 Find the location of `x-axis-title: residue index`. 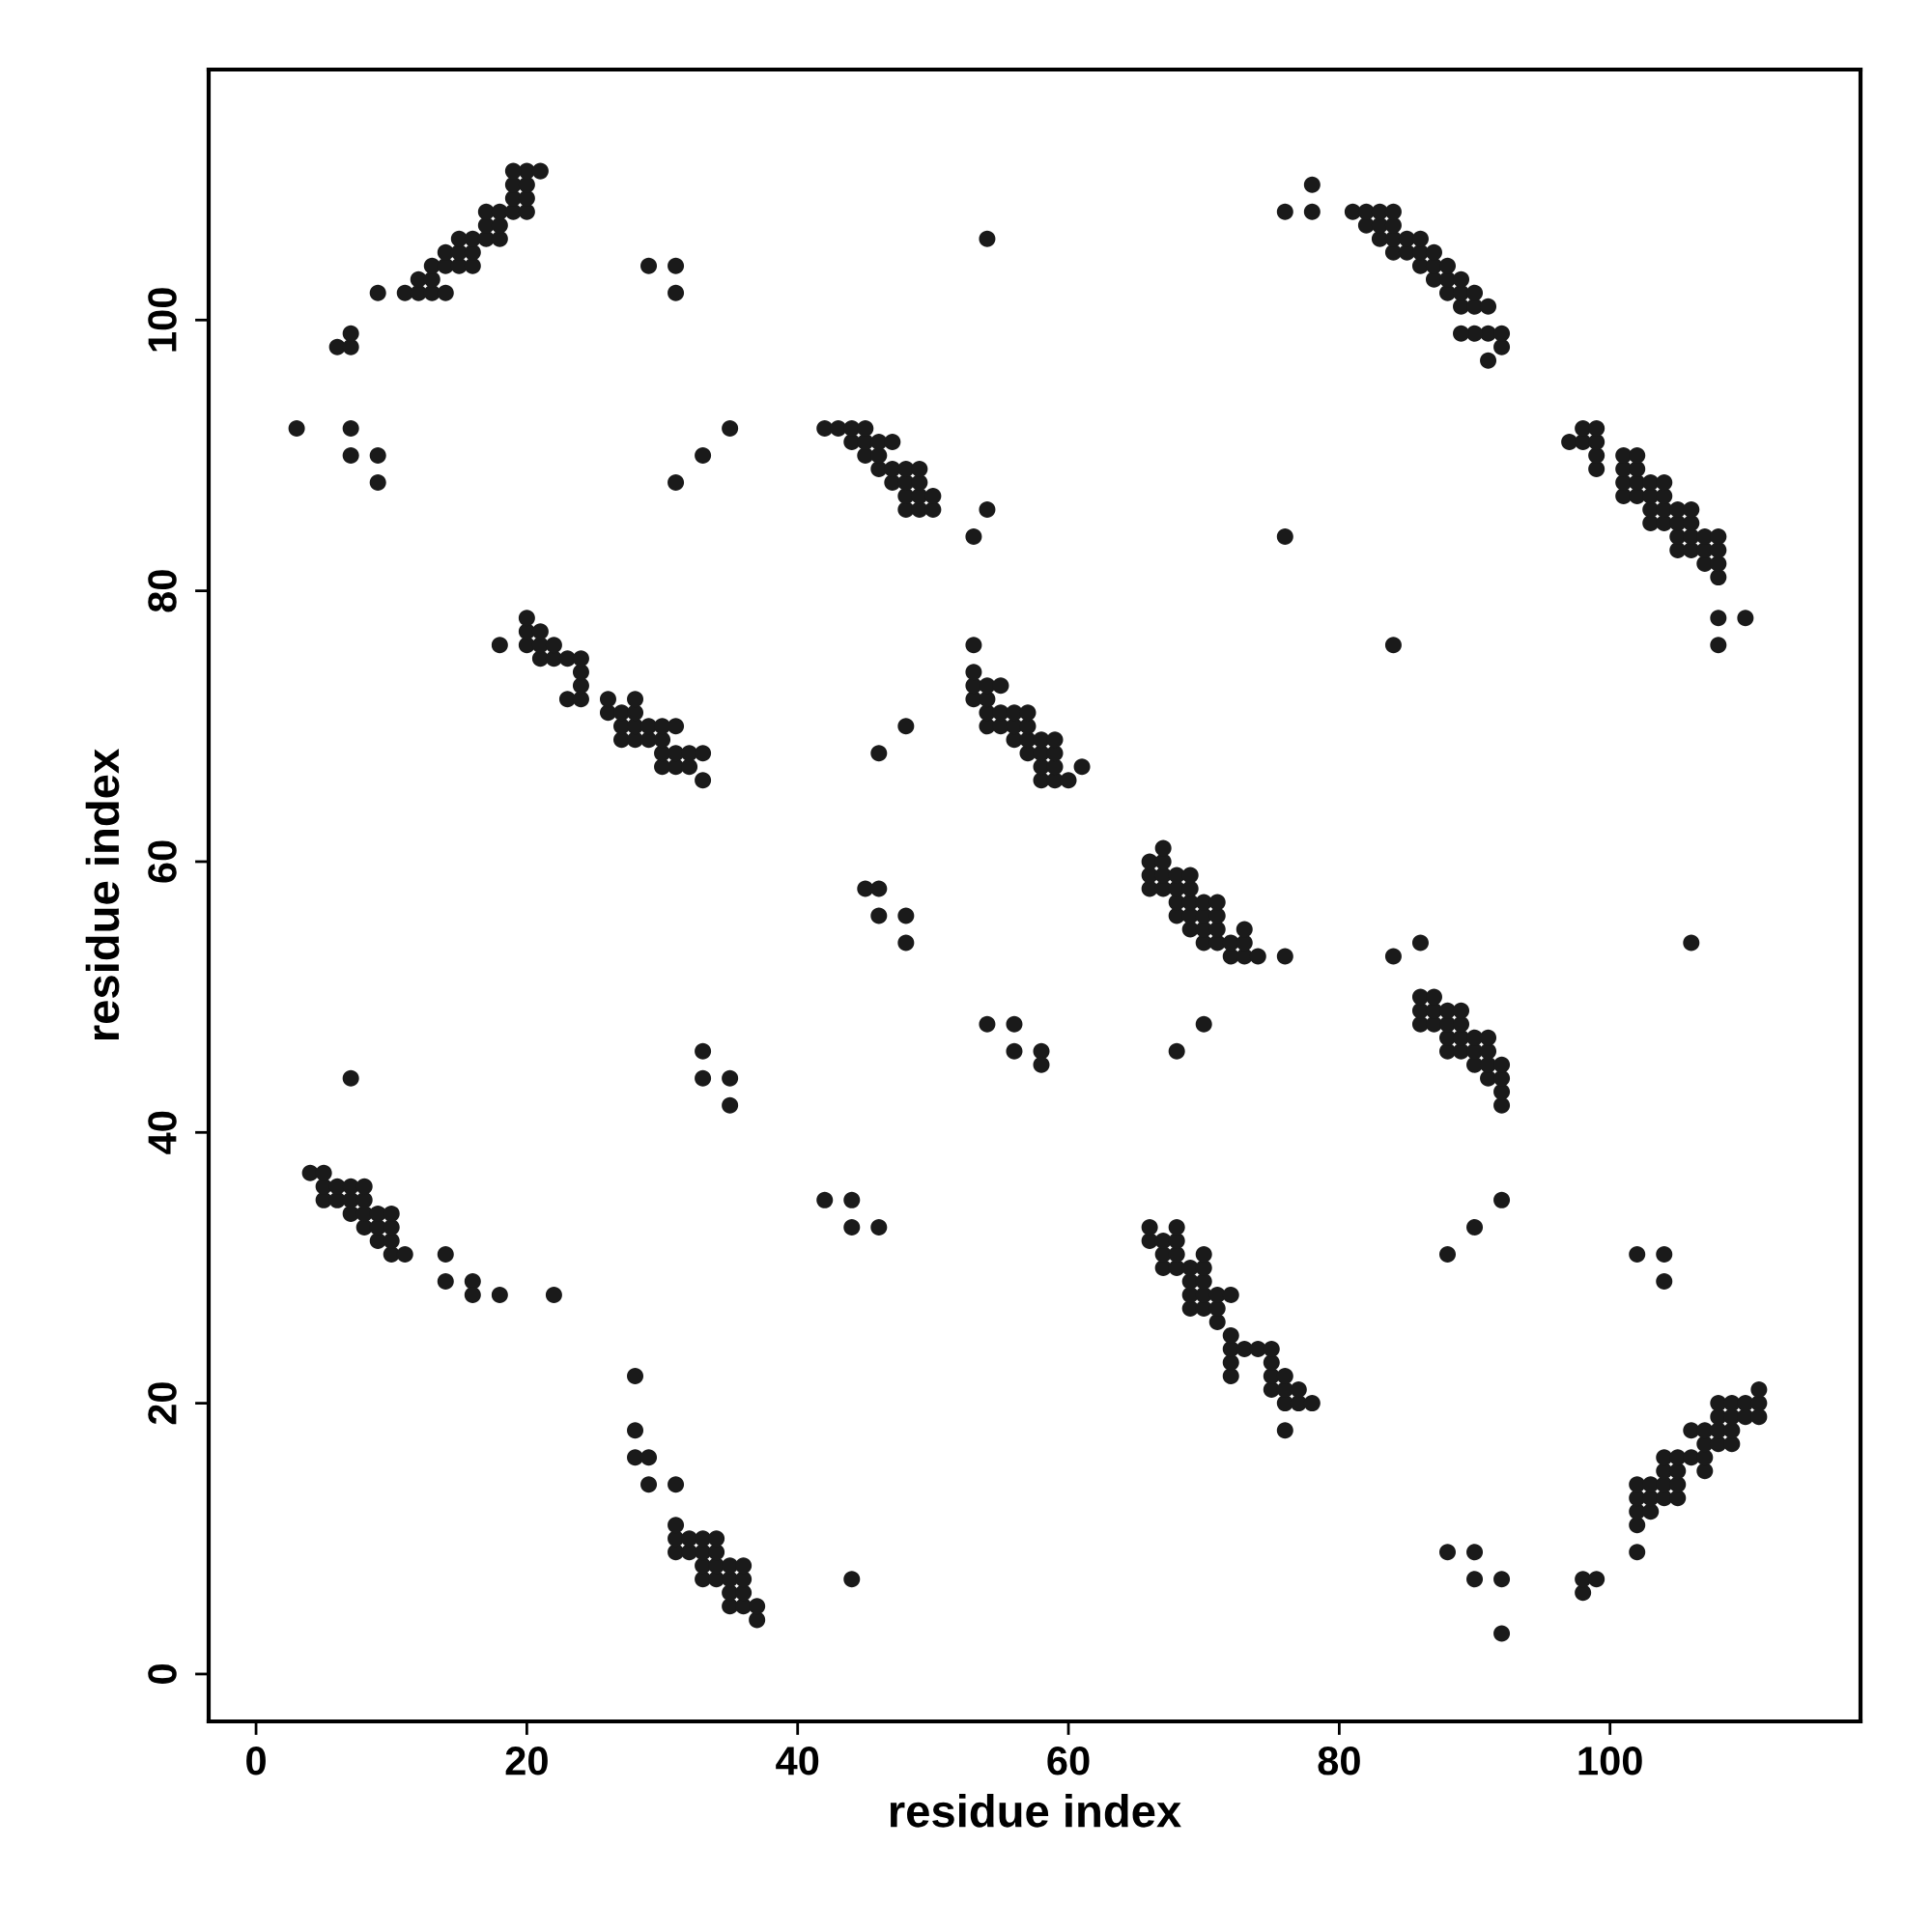

x-axis-title: residue index is located at coordinates (1035, 1810).